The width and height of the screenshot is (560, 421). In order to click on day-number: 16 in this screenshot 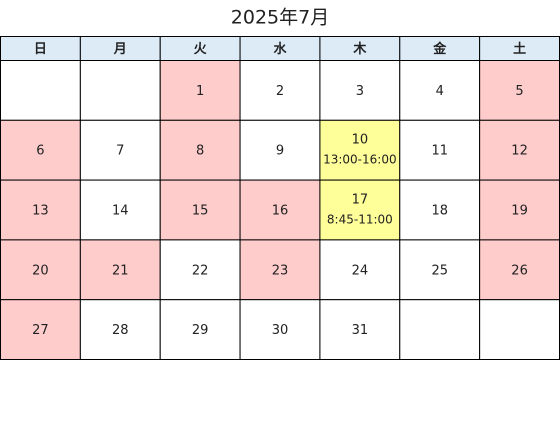, I will do `click(280, 211)`.